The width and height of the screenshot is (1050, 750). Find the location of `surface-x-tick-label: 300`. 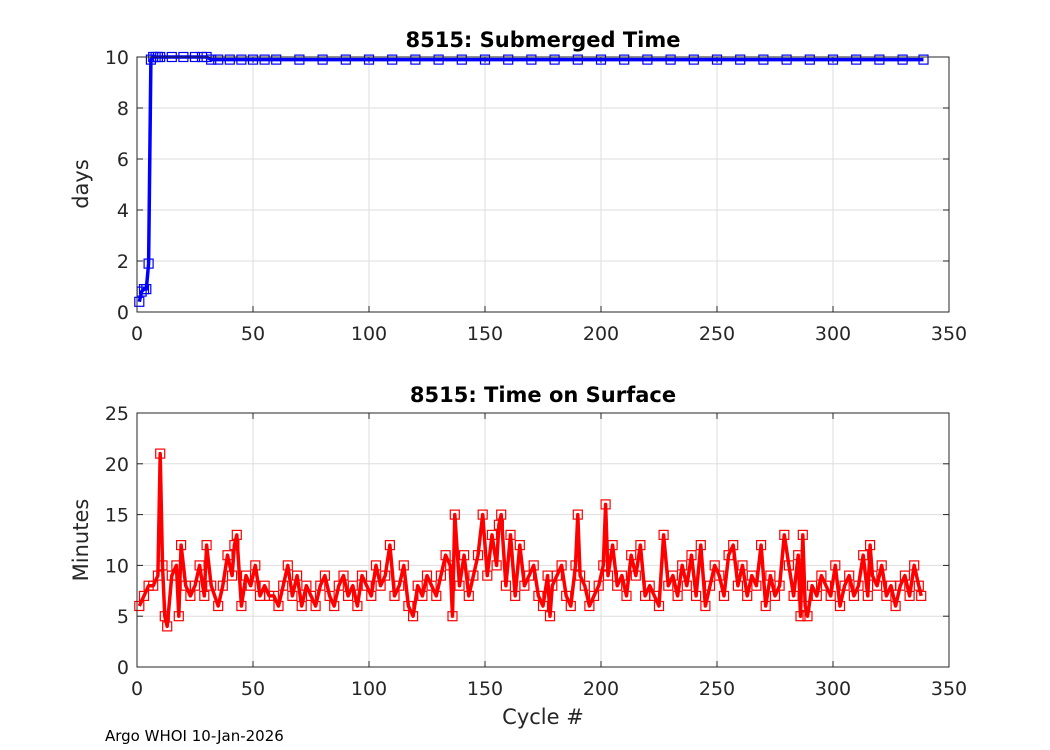

surface-x-tick-label: 300 is located at coordinates (833, 689).